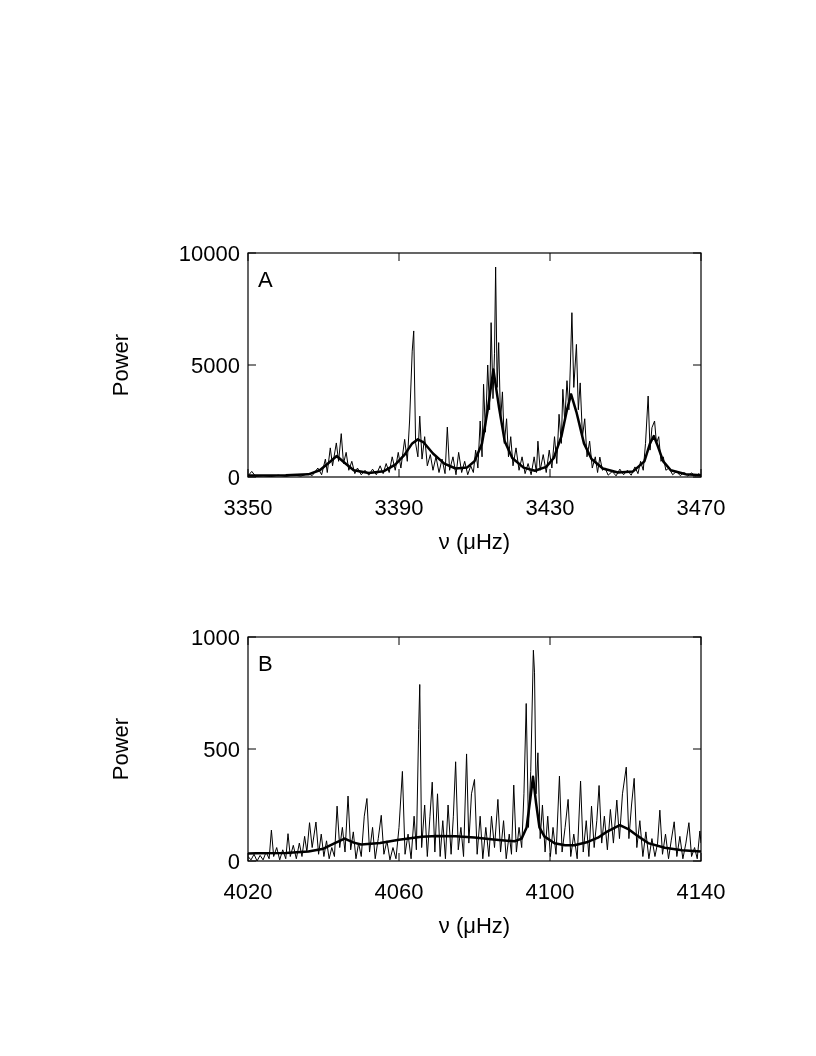  What do you see at coordinates (221, 749) in the screenshot?
I see `y-tick-label: 500` at bounding box center [221, 749].